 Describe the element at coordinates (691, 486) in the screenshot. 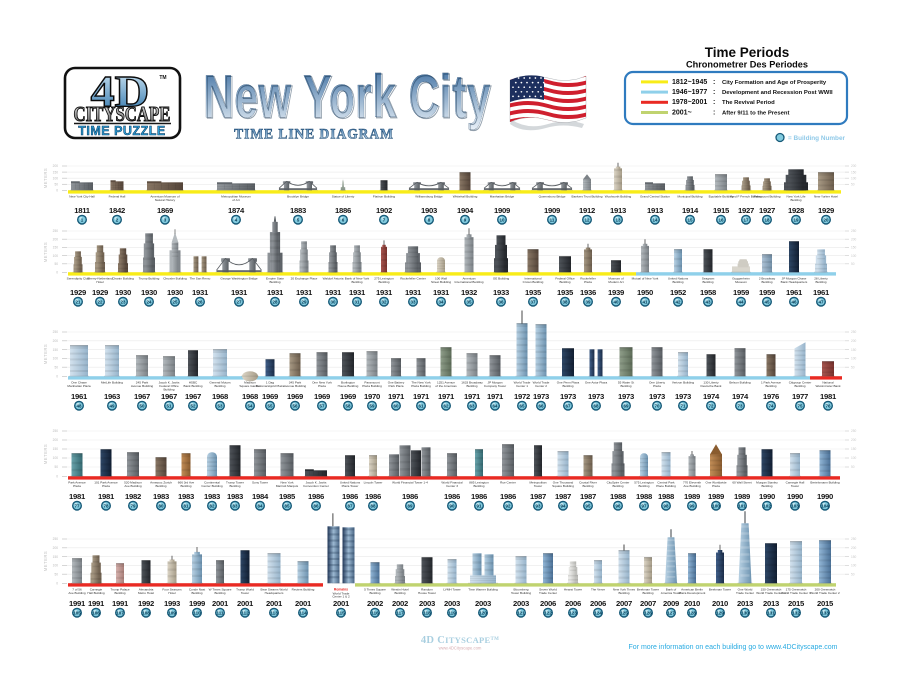

I see `svg-text: Ave Building` at that location.